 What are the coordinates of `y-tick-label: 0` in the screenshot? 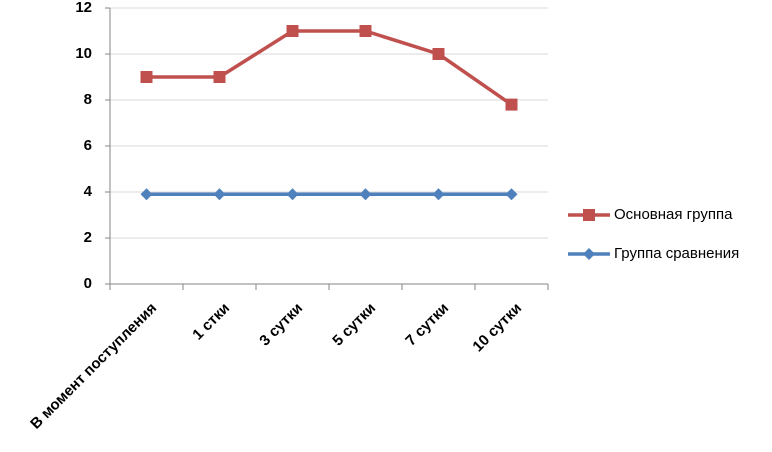 It's located at (88, 283).